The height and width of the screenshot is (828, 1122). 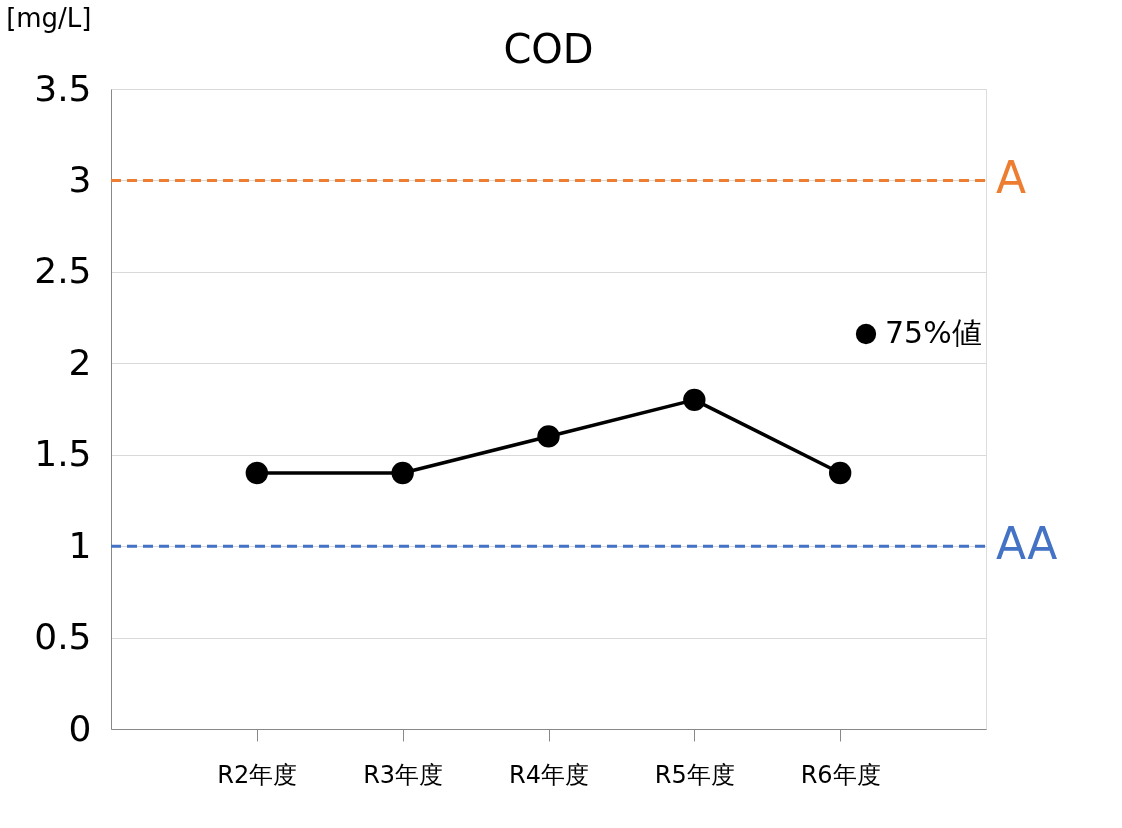 I want to click on chart-title: COD, so click(x=548, y=49).